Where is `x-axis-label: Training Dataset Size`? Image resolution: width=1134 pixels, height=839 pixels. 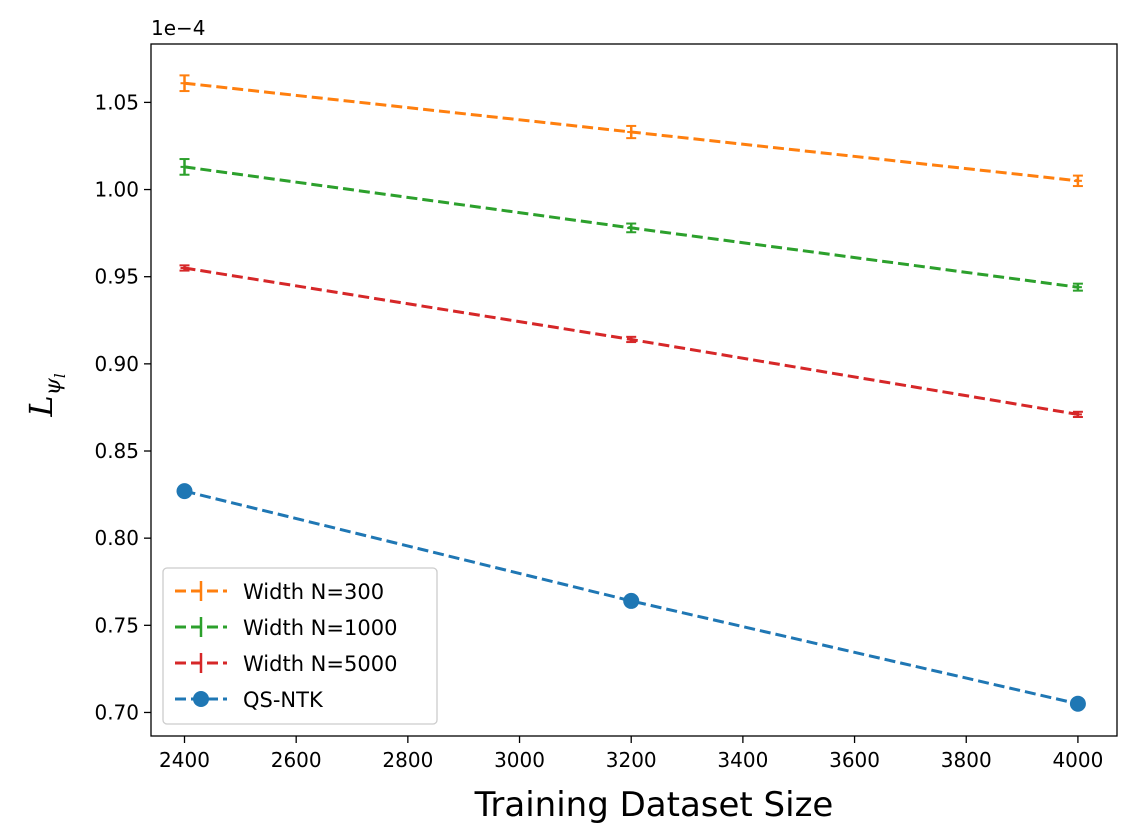
x-axis-label: Training Dataset Size is located at coordinates (654, 805).